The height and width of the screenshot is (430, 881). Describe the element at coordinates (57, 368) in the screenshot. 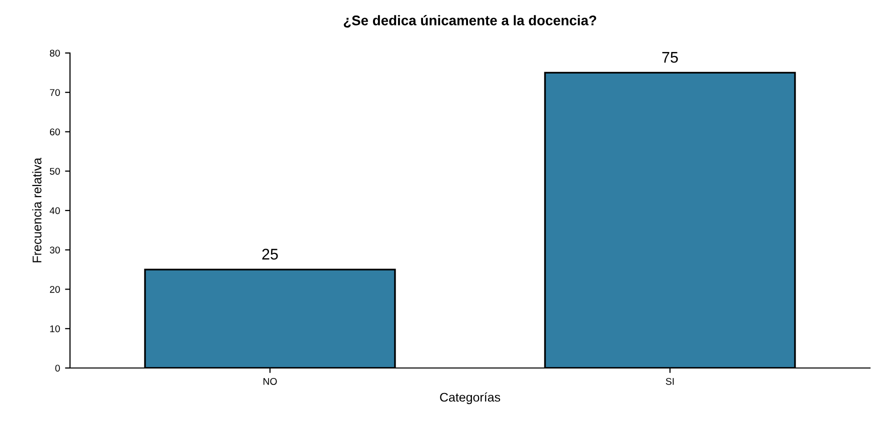

I see `y-tick-label: 0` at that location.